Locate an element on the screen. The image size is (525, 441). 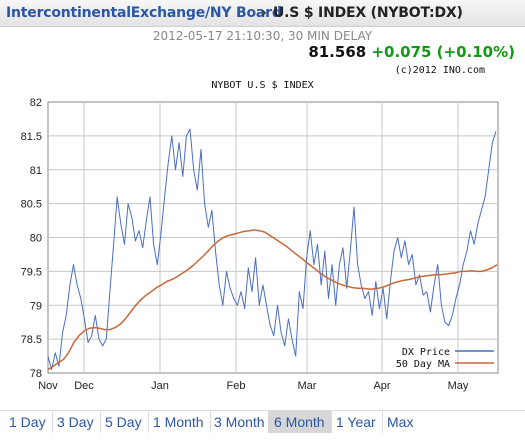
range-tab-5-day: 5 Day is located at coordinates (124, 422).